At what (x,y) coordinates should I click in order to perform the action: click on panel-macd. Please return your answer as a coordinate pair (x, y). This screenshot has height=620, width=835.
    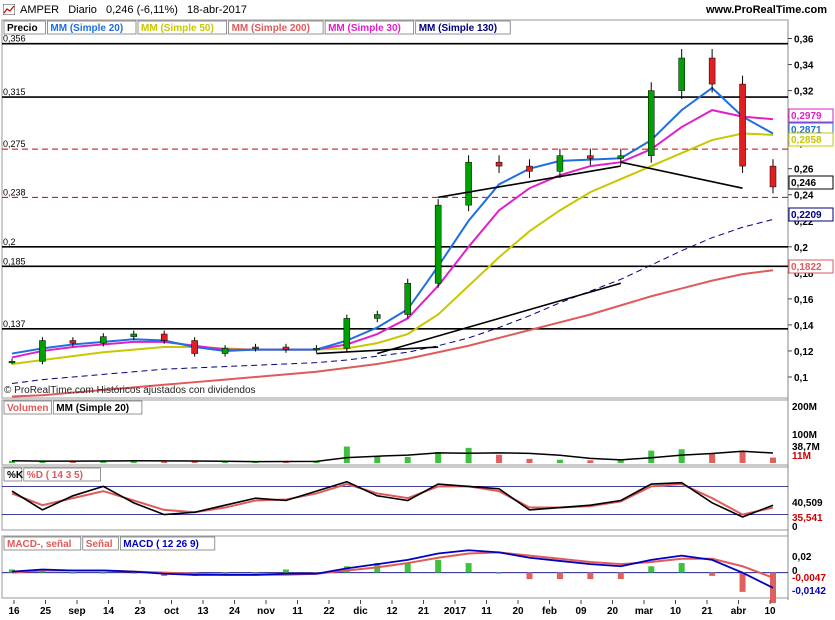
    Looking at the image, I should click on (395, 567).